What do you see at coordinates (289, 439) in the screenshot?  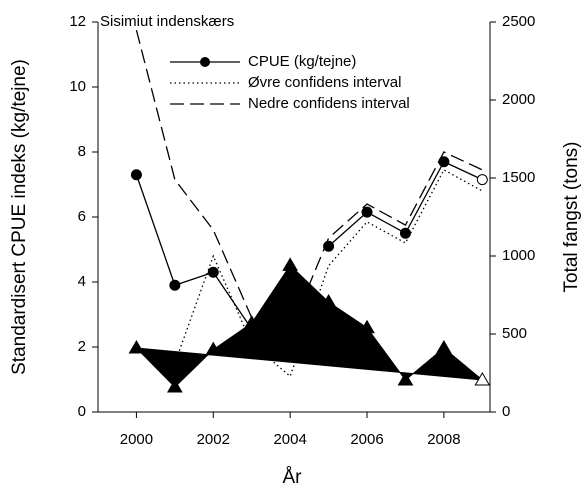 I see `x-tick-label: 2004` at bounding box center [289, 439].